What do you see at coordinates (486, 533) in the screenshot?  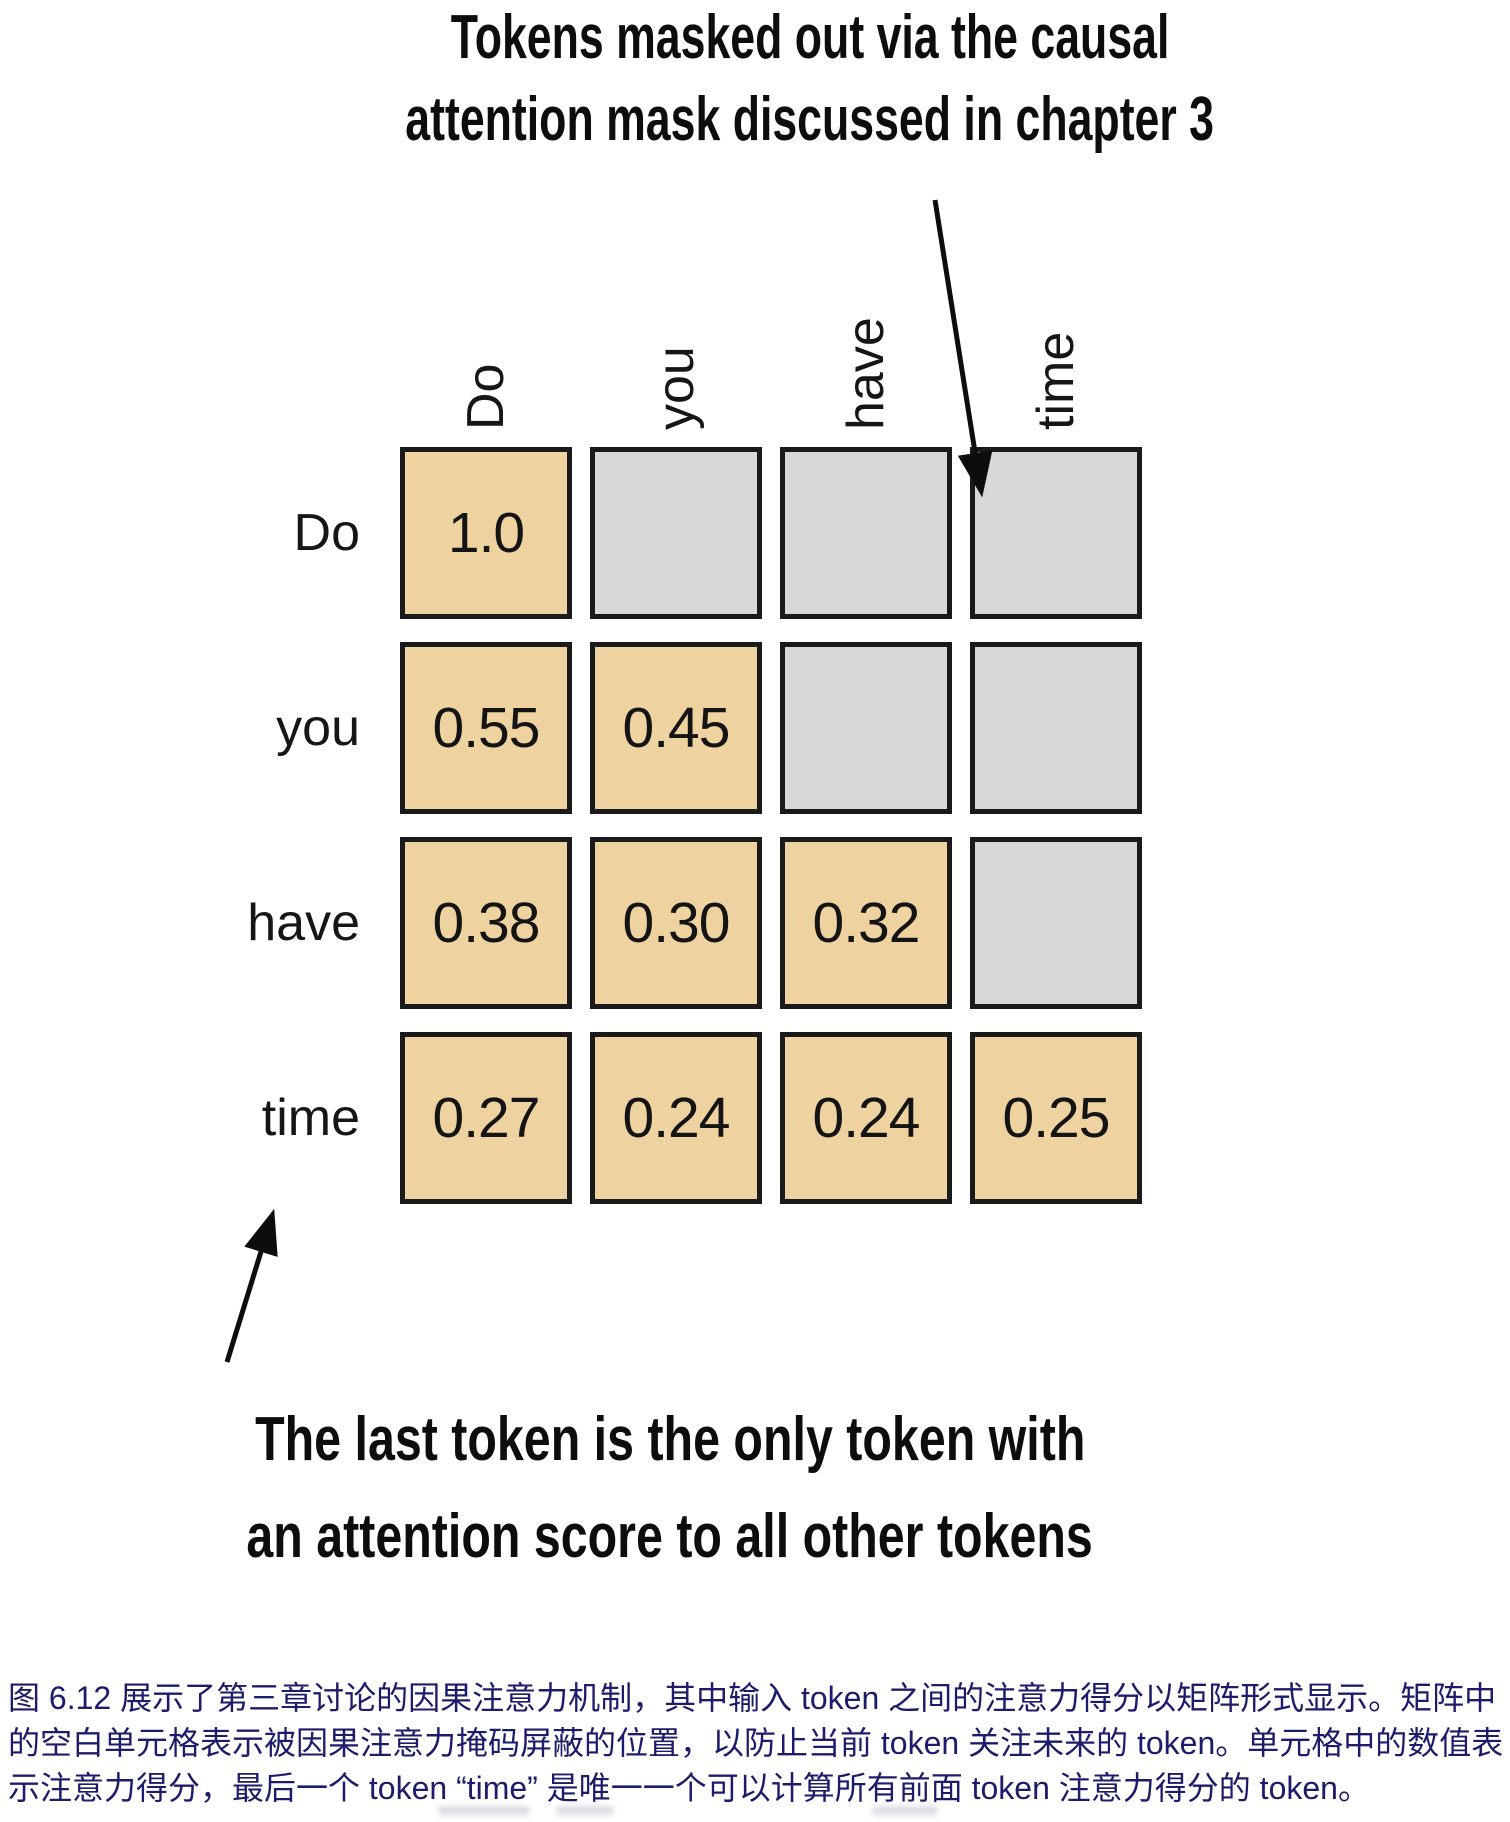 I see `attention-score-cell: 1.0` at bounding box center [486, 533].